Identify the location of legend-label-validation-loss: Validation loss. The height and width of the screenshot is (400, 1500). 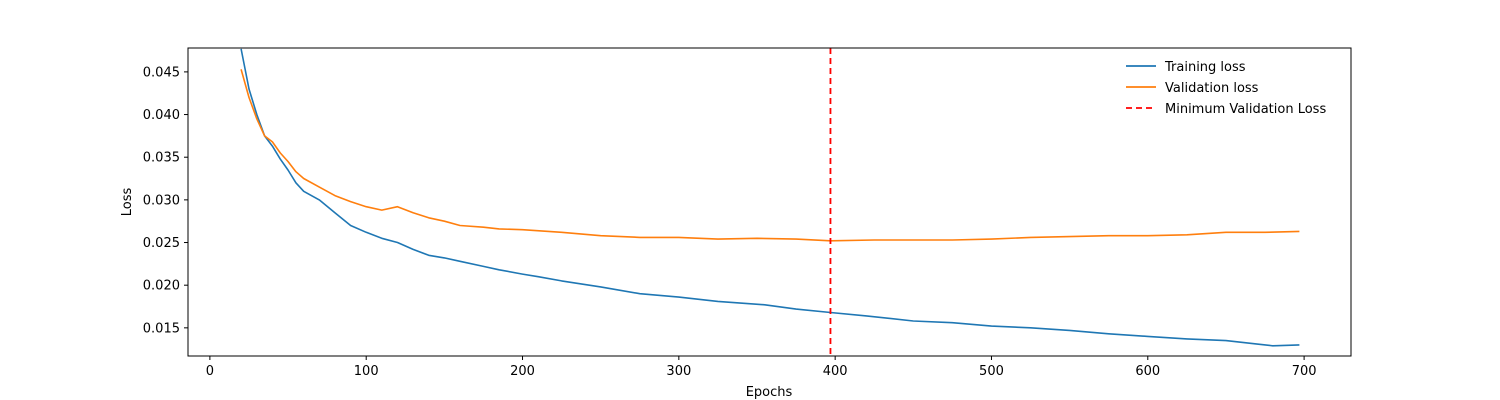
(1212, 88).